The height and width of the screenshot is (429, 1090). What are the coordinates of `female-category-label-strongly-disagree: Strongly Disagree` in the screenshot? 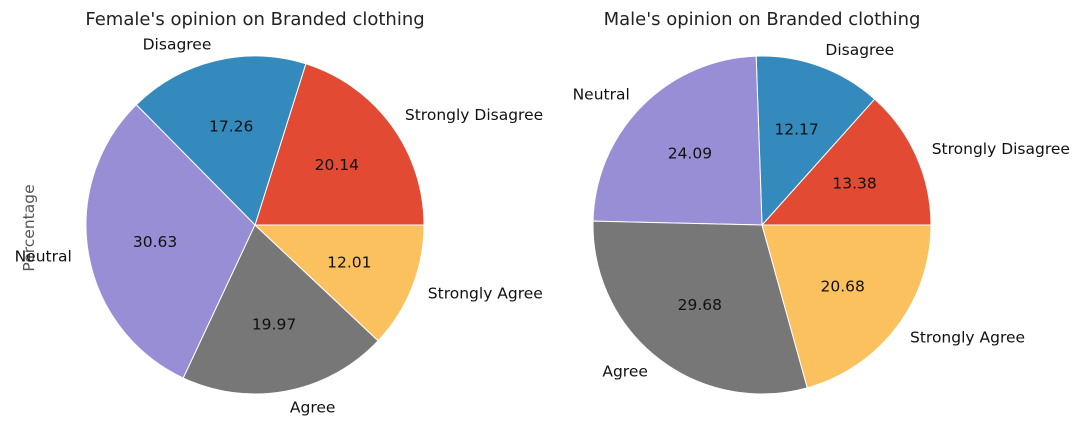 It's located at (474, 115).